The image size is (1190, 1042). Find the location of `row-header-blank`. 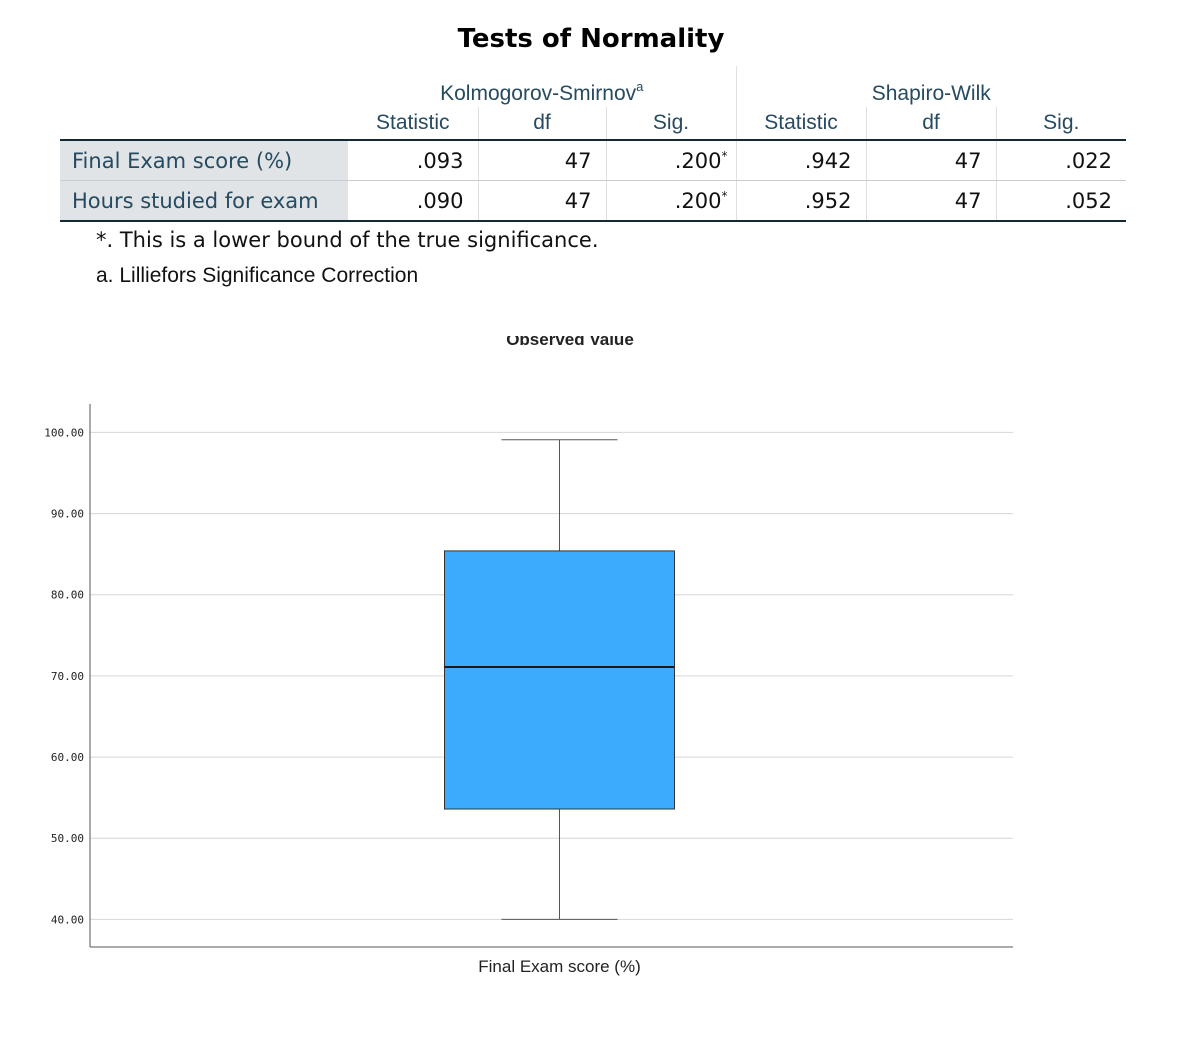

row-header-blank is located at coordinates (204, 124).